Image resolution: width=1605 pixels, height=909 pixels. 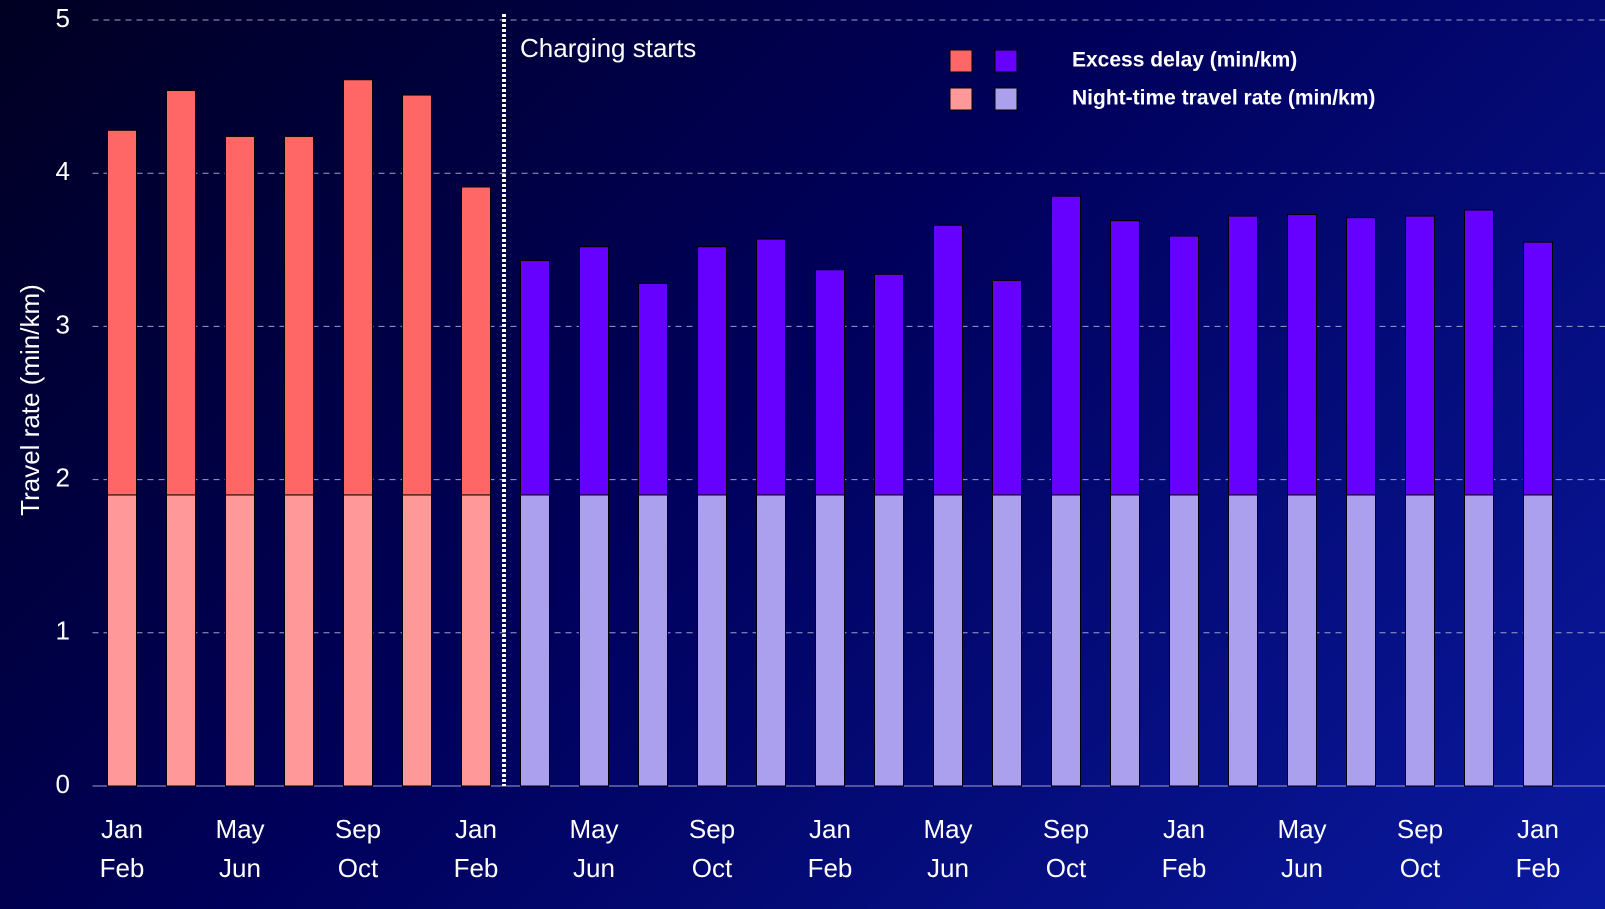 I want to click on y-axis-label: Travel rate (min/km), so click(x=30, y=400).